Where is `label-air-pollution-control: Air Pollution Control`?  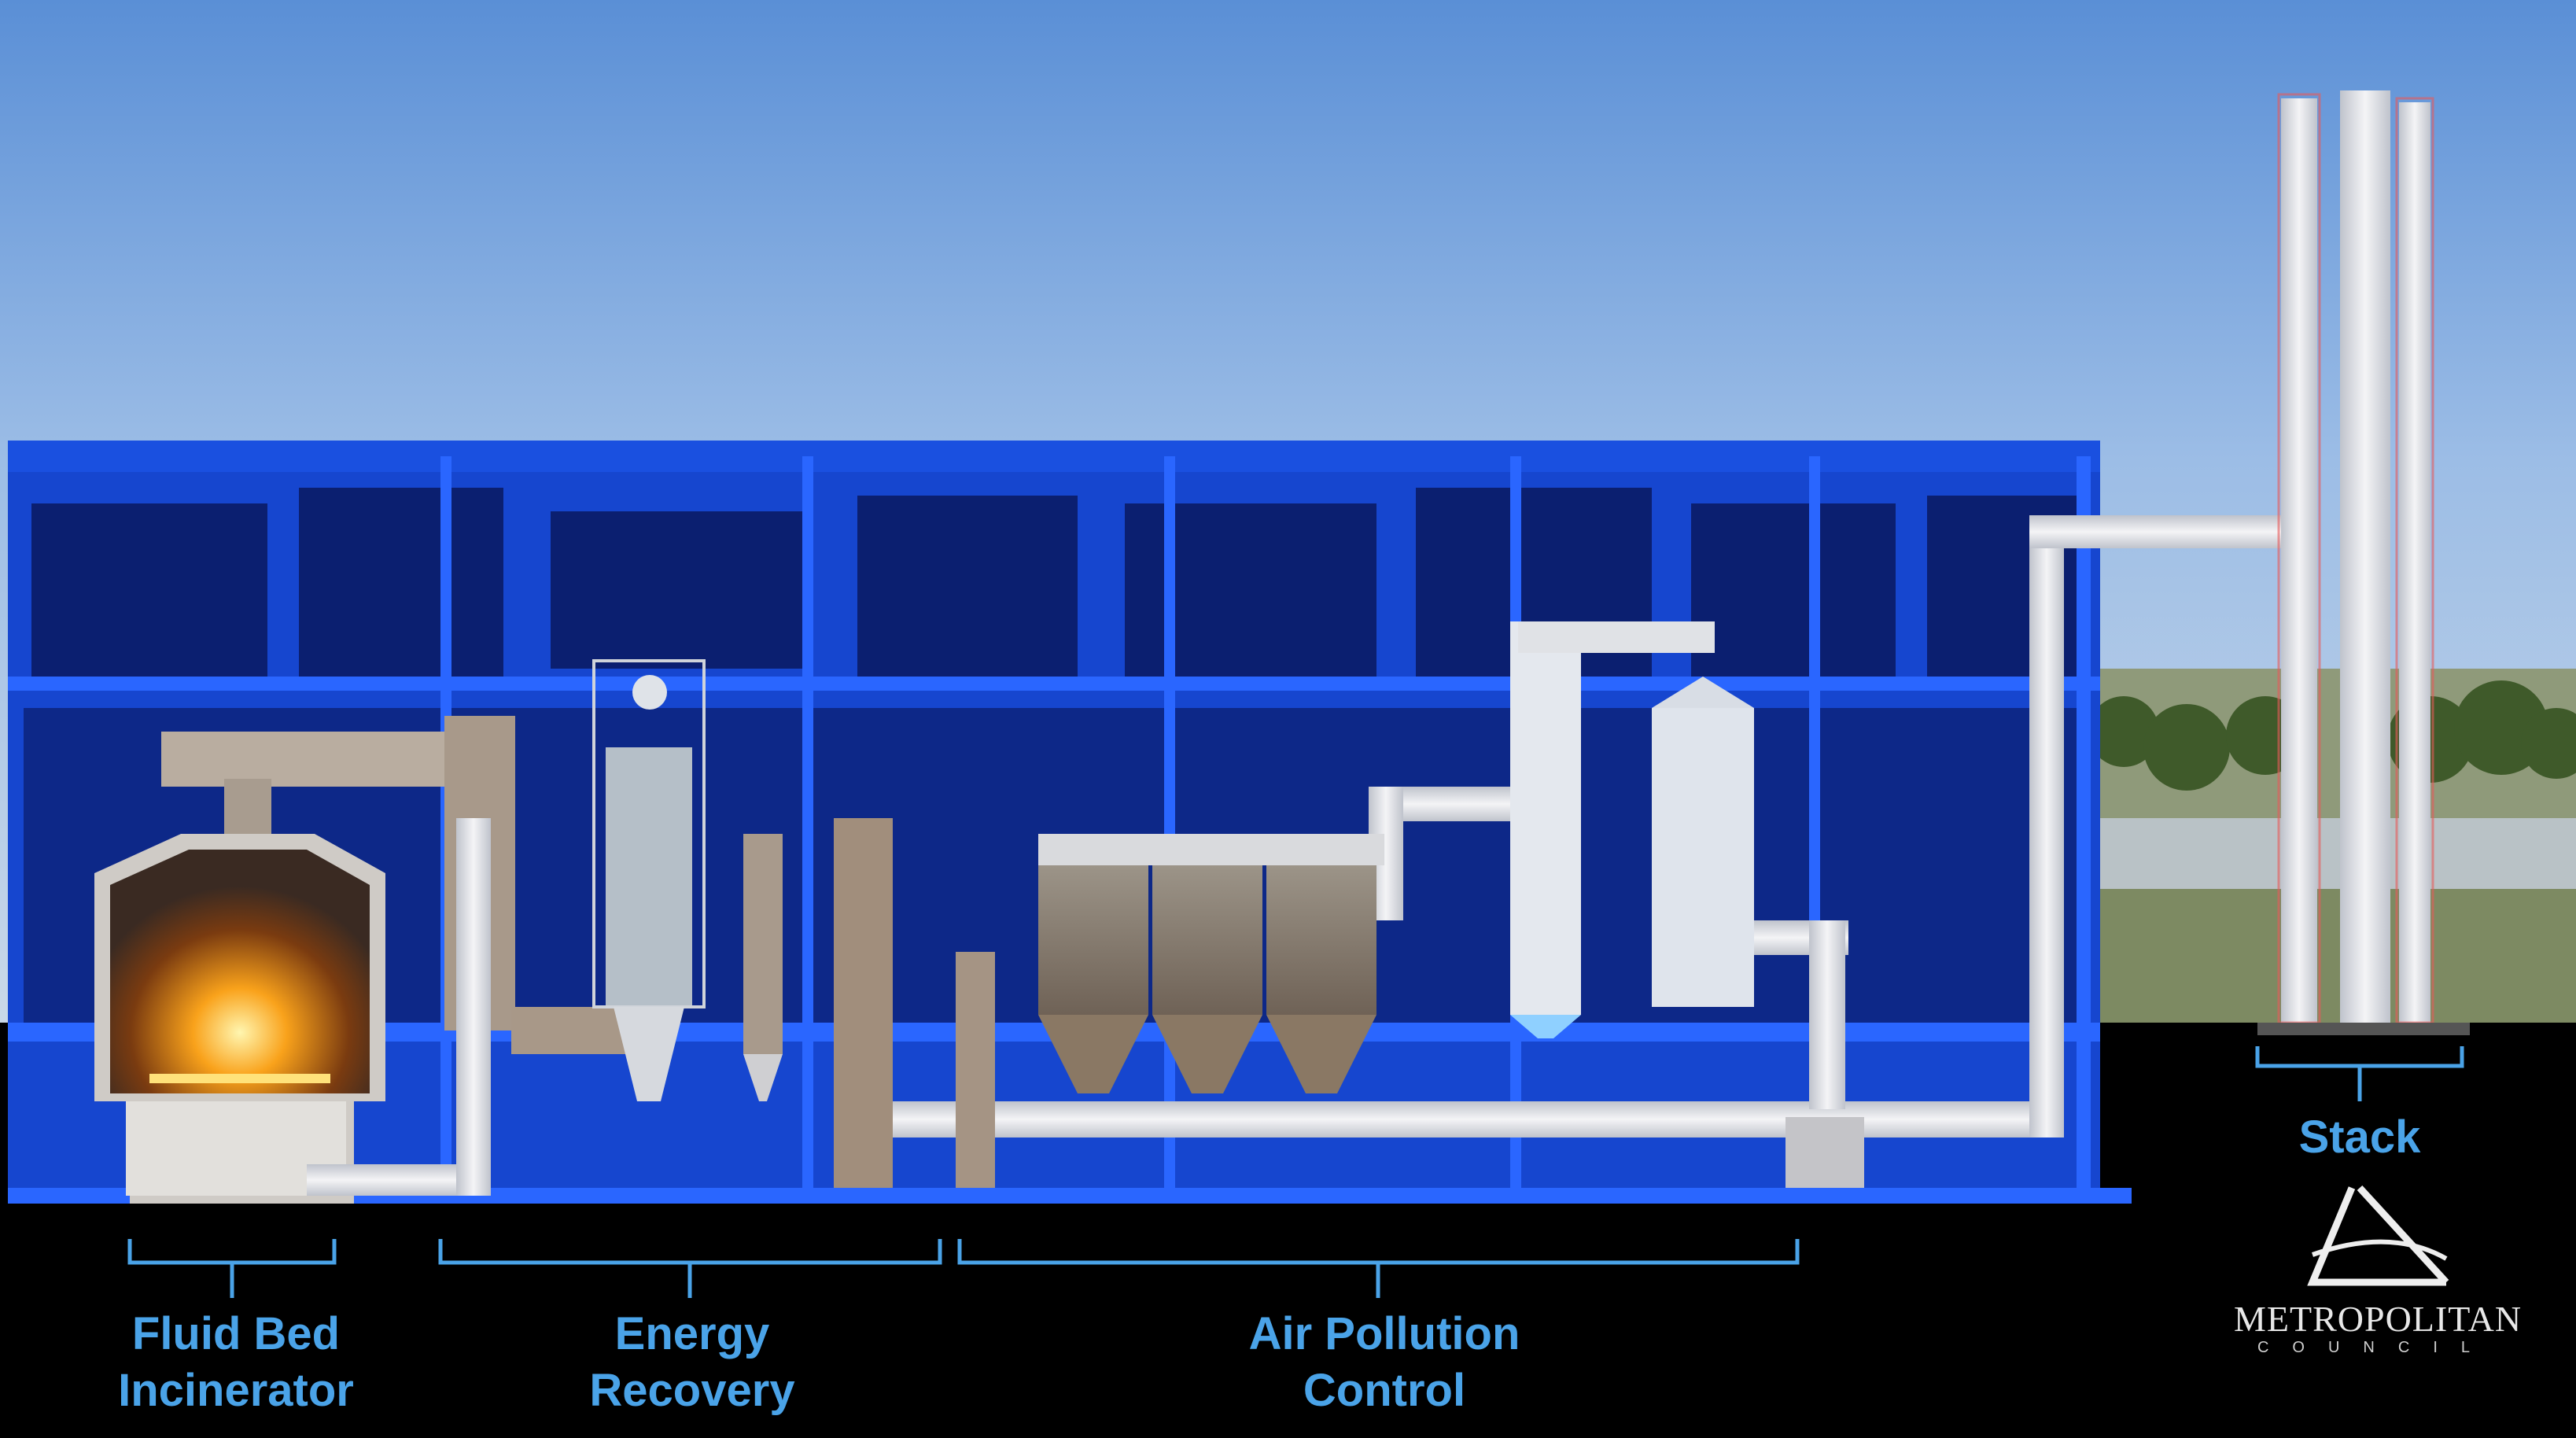
label-air-pollution-control: Air Pollution Control is located at coordinates (1384, 1363).